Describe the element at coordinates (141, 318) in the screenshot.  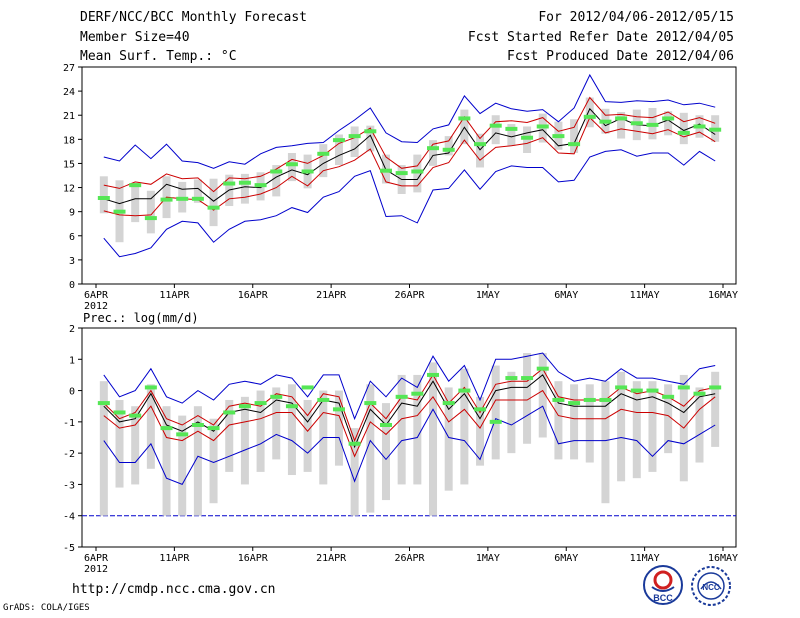
I see `precip-variable-label: Prec.: log(mm/d)` at that location.